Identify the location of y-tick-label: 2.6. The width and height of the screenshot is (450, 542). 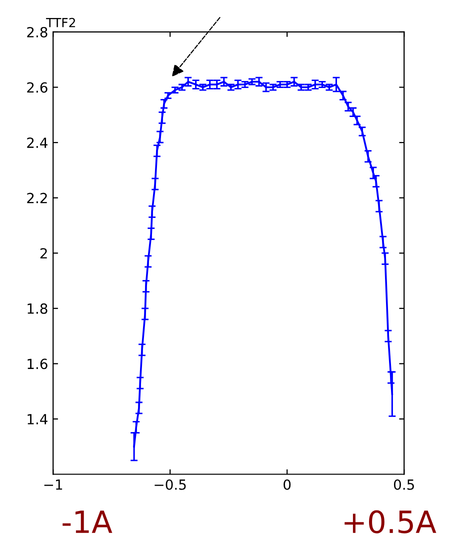
(37, 87).